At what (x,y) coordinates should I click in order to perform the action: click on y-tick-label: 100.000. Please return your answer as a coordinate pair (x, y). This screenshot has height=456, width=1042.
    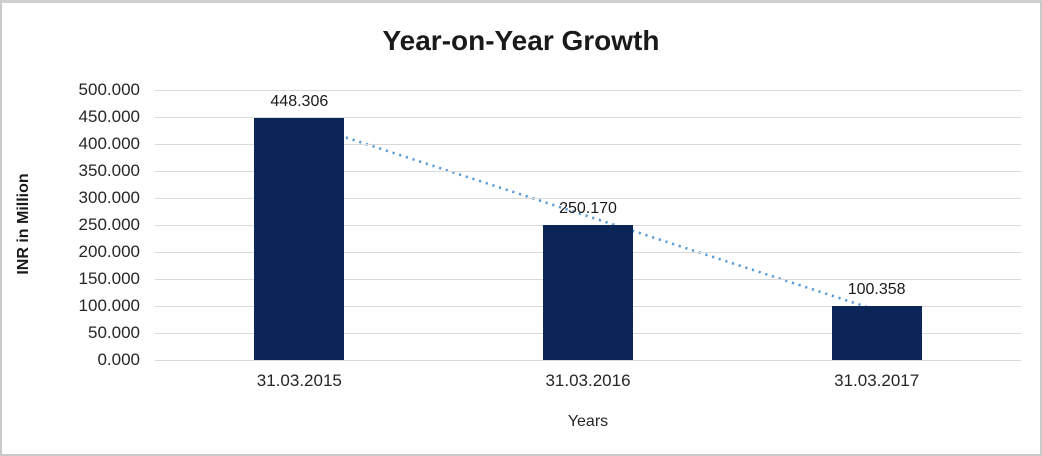
    Looking at the image, I should click on (109, 305).